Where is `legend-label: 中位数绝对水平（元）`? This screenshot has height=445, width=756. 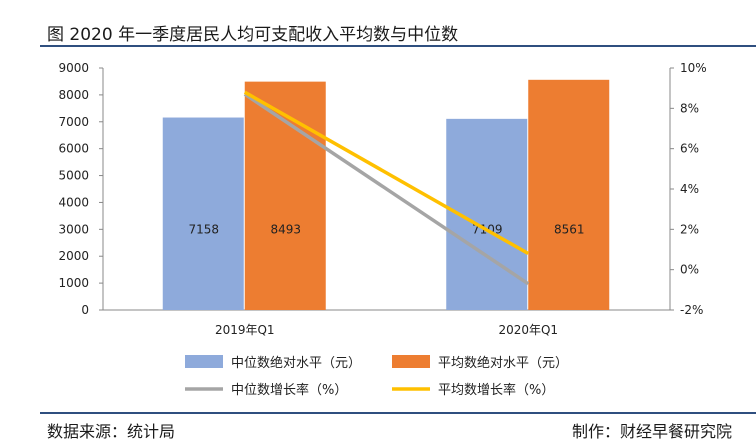
legend-label: 中位数绝对水平（元） is located at coordinates (296, 363).